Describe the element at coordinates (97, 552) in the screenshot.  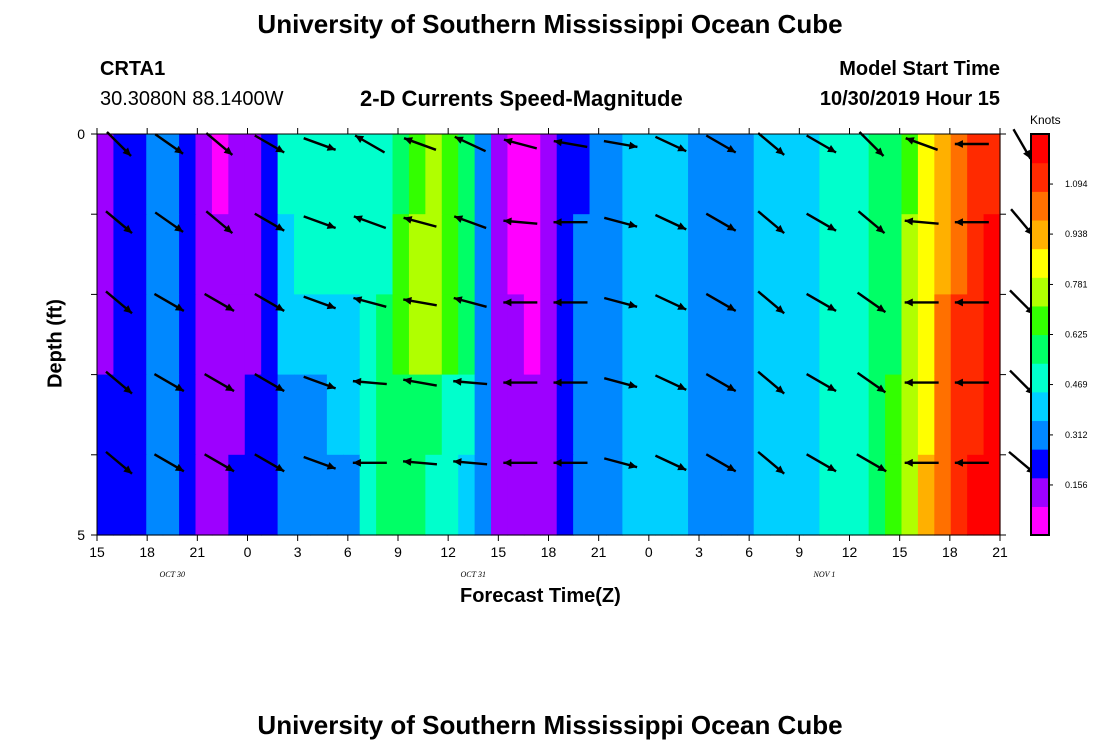
I see `x-tick-label: 15` at that location.